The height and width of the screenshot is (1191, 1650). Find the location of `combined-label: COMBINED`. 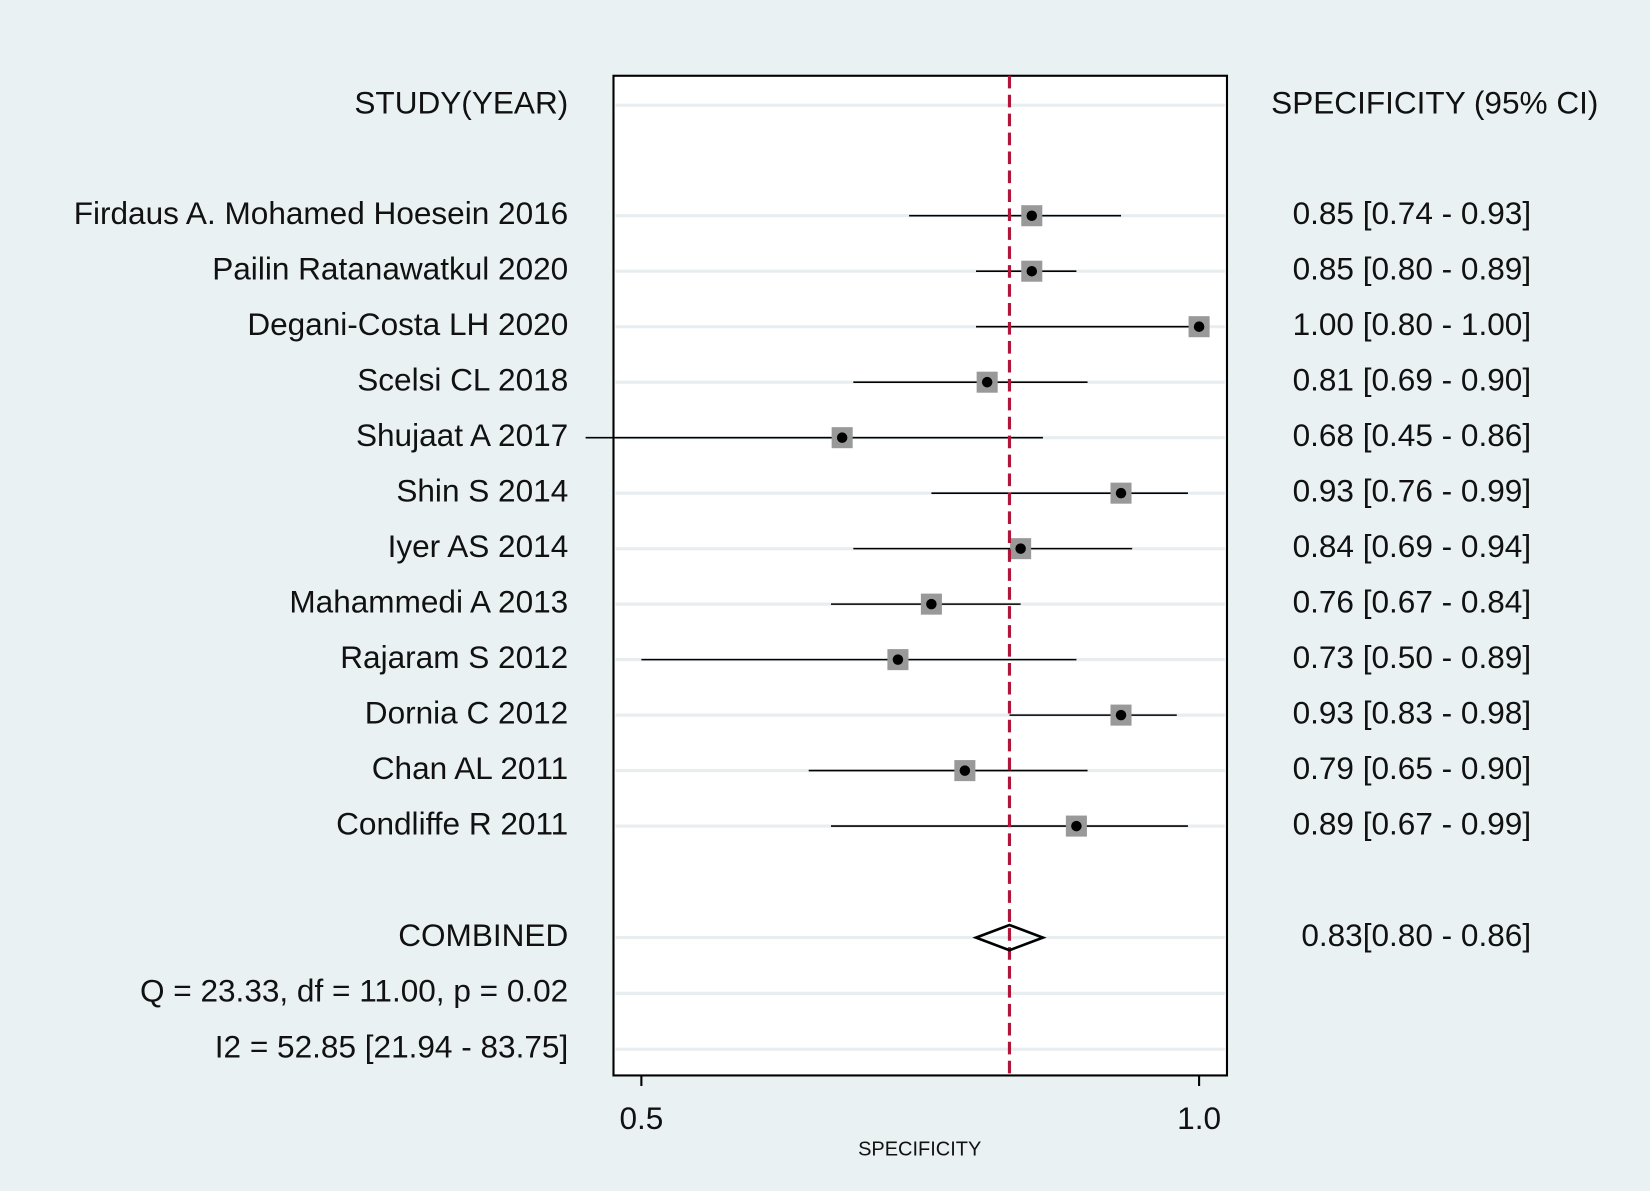

combined-label: COMBINED is located at coordinates (483, 935).